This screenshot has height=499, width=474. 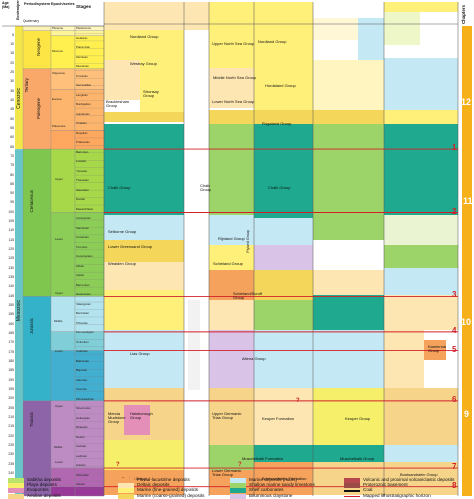 What do you see at coordinates (83, 218) in the screenshot?
I see `stage-label: Campanian` at bounding box center [83, 218].